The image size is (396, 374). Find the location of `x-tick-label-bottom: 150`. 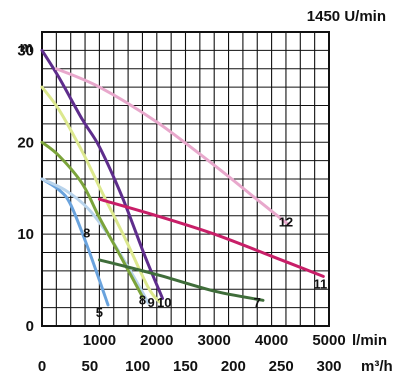

x-tick-label-bottom: 150 is located at coordinates (185, 366).